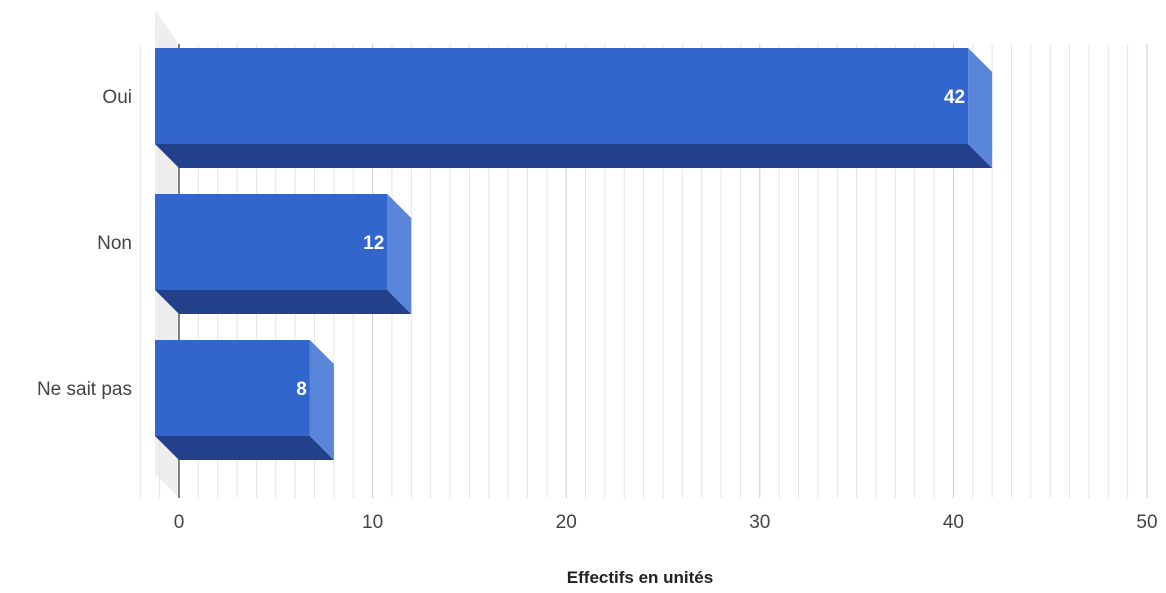  What do you see at coordinates (566, 522) in the screenshot?
I see `x-tick-label: 20` at bounding box center [566, 522].